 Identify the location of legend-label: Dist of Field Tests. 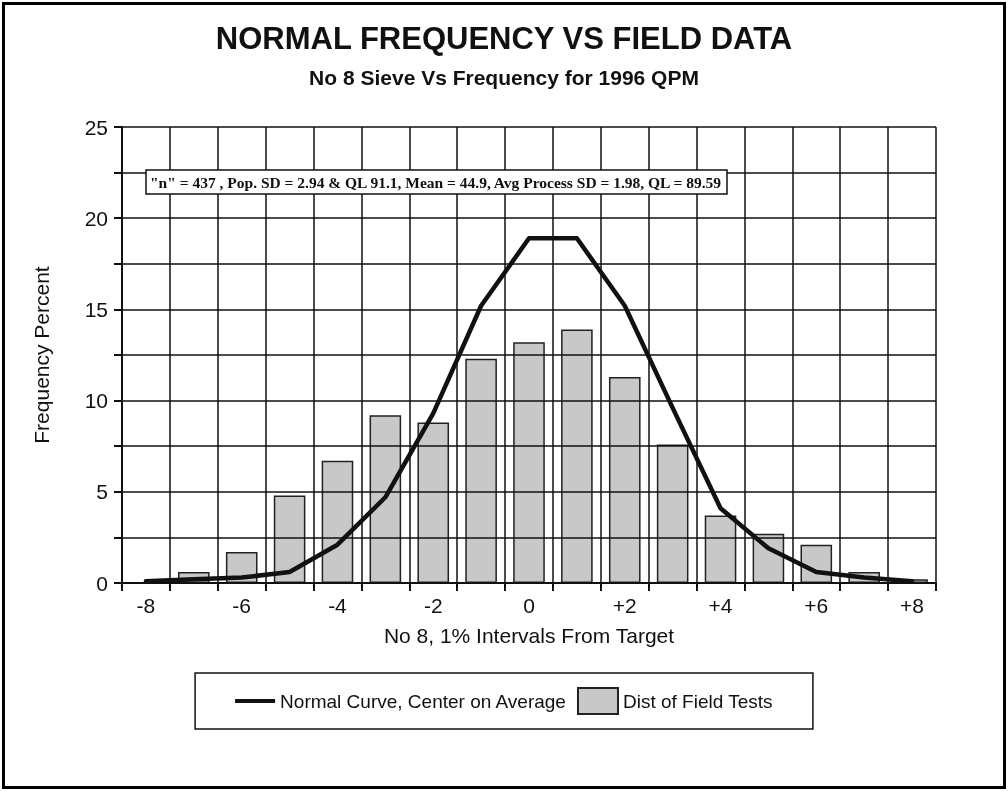
(697, 701).